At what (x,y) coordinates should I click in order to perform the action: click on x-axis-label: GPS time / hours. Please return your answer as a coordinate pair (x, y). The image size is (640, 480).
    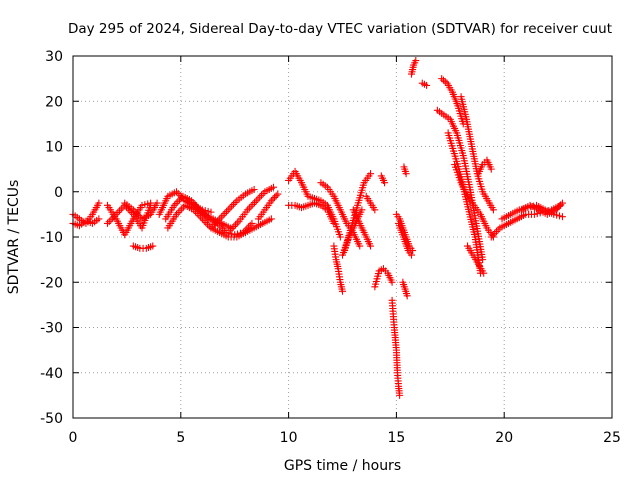
    Looking at the image, I should click on (342, 466).